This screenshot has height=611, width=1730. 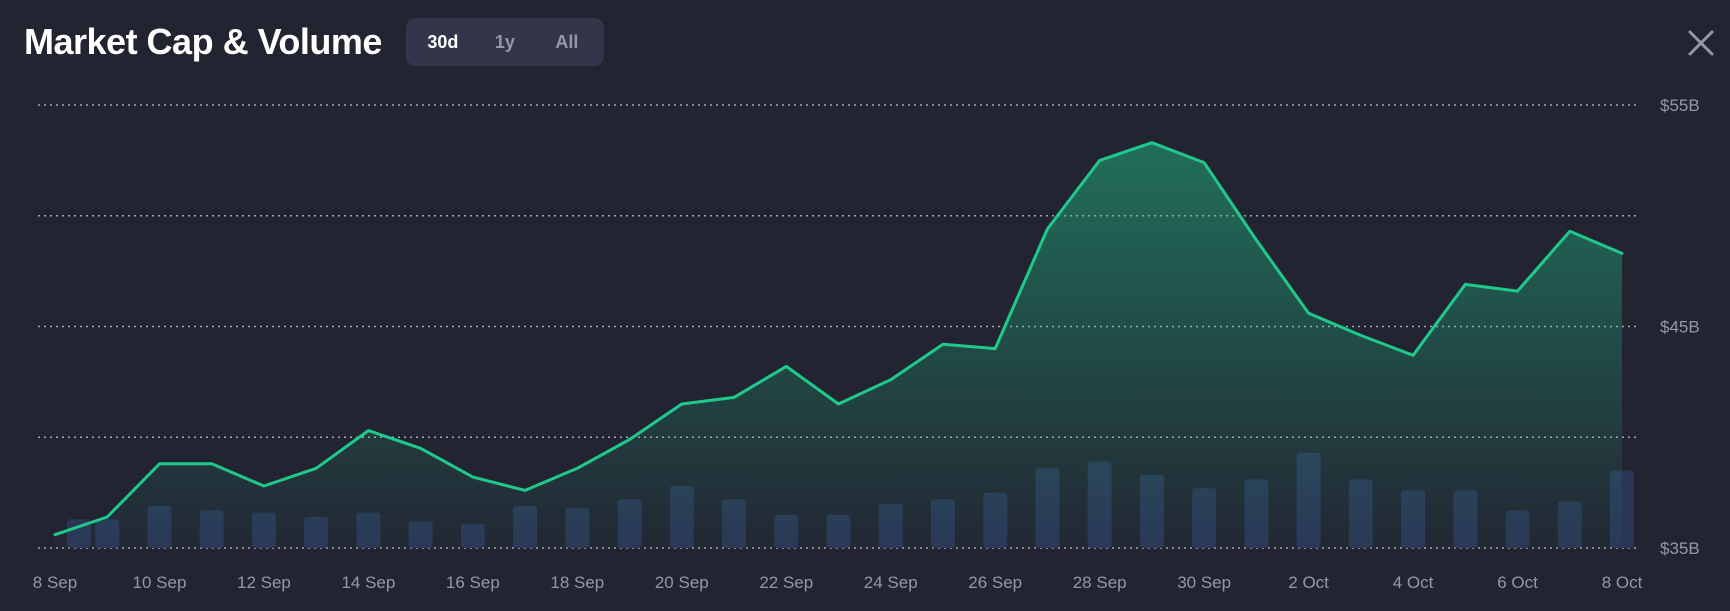 I want to click on close-icon, so click(x=1701, y=43).